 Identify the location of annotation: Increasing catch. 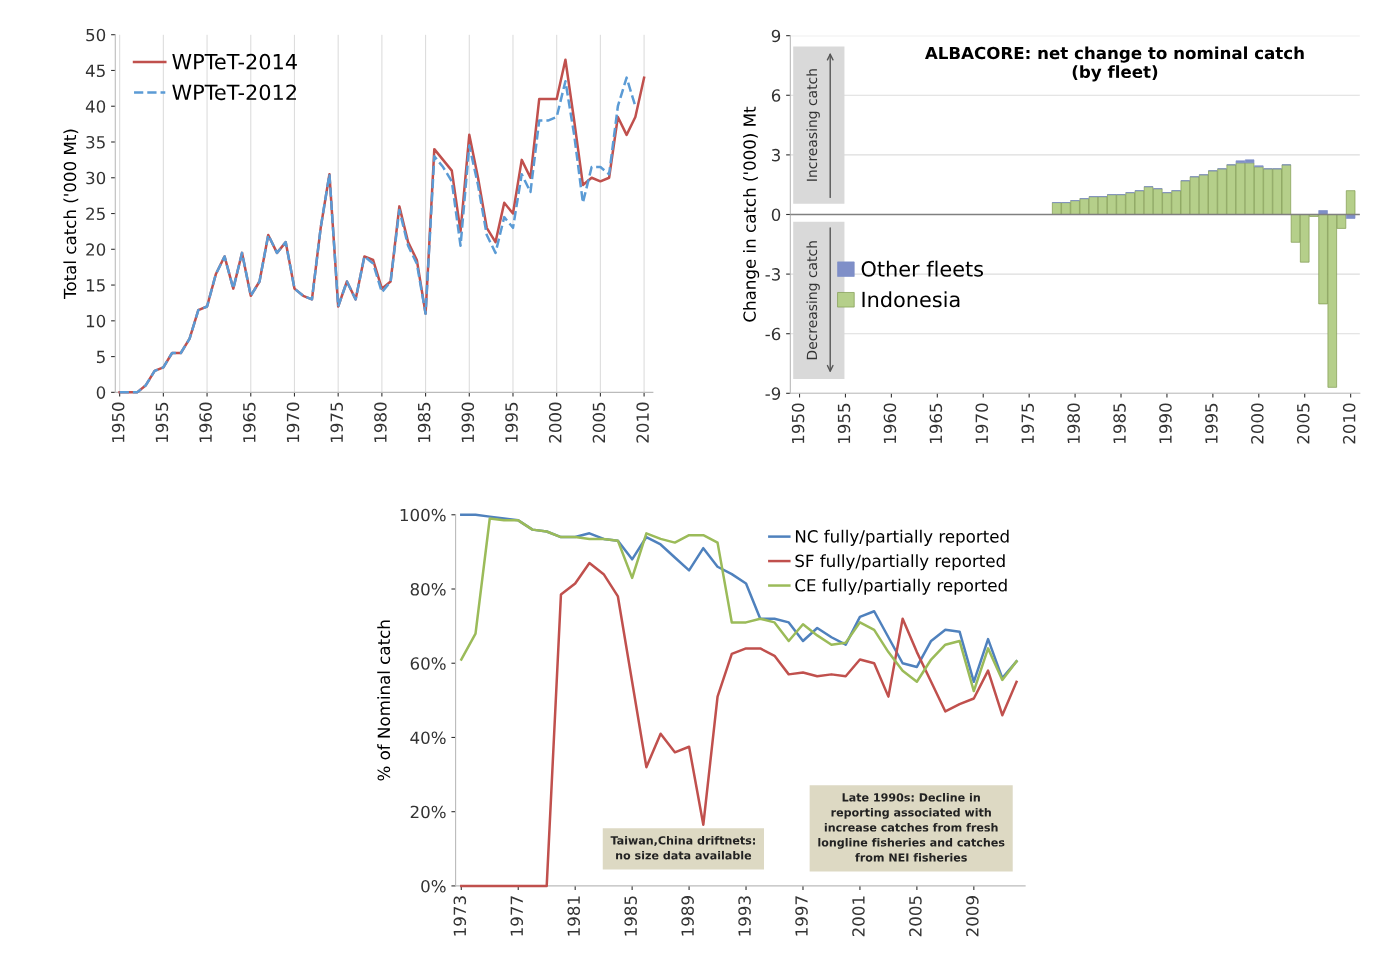
(813, 125).